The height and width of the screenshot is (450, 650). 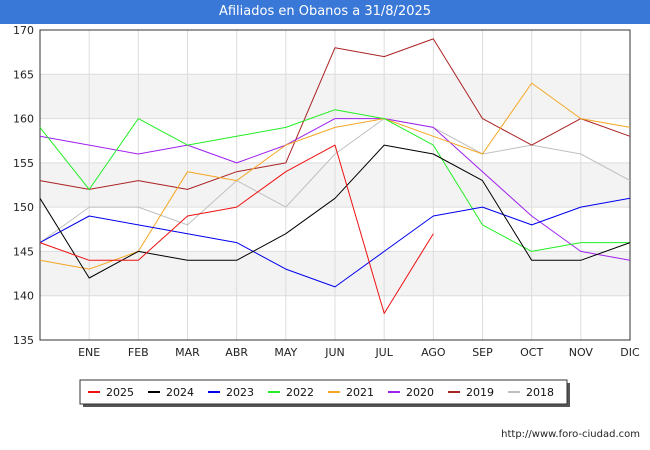 I want to click on y-tick-label: 165, so click(x=23, y=74).